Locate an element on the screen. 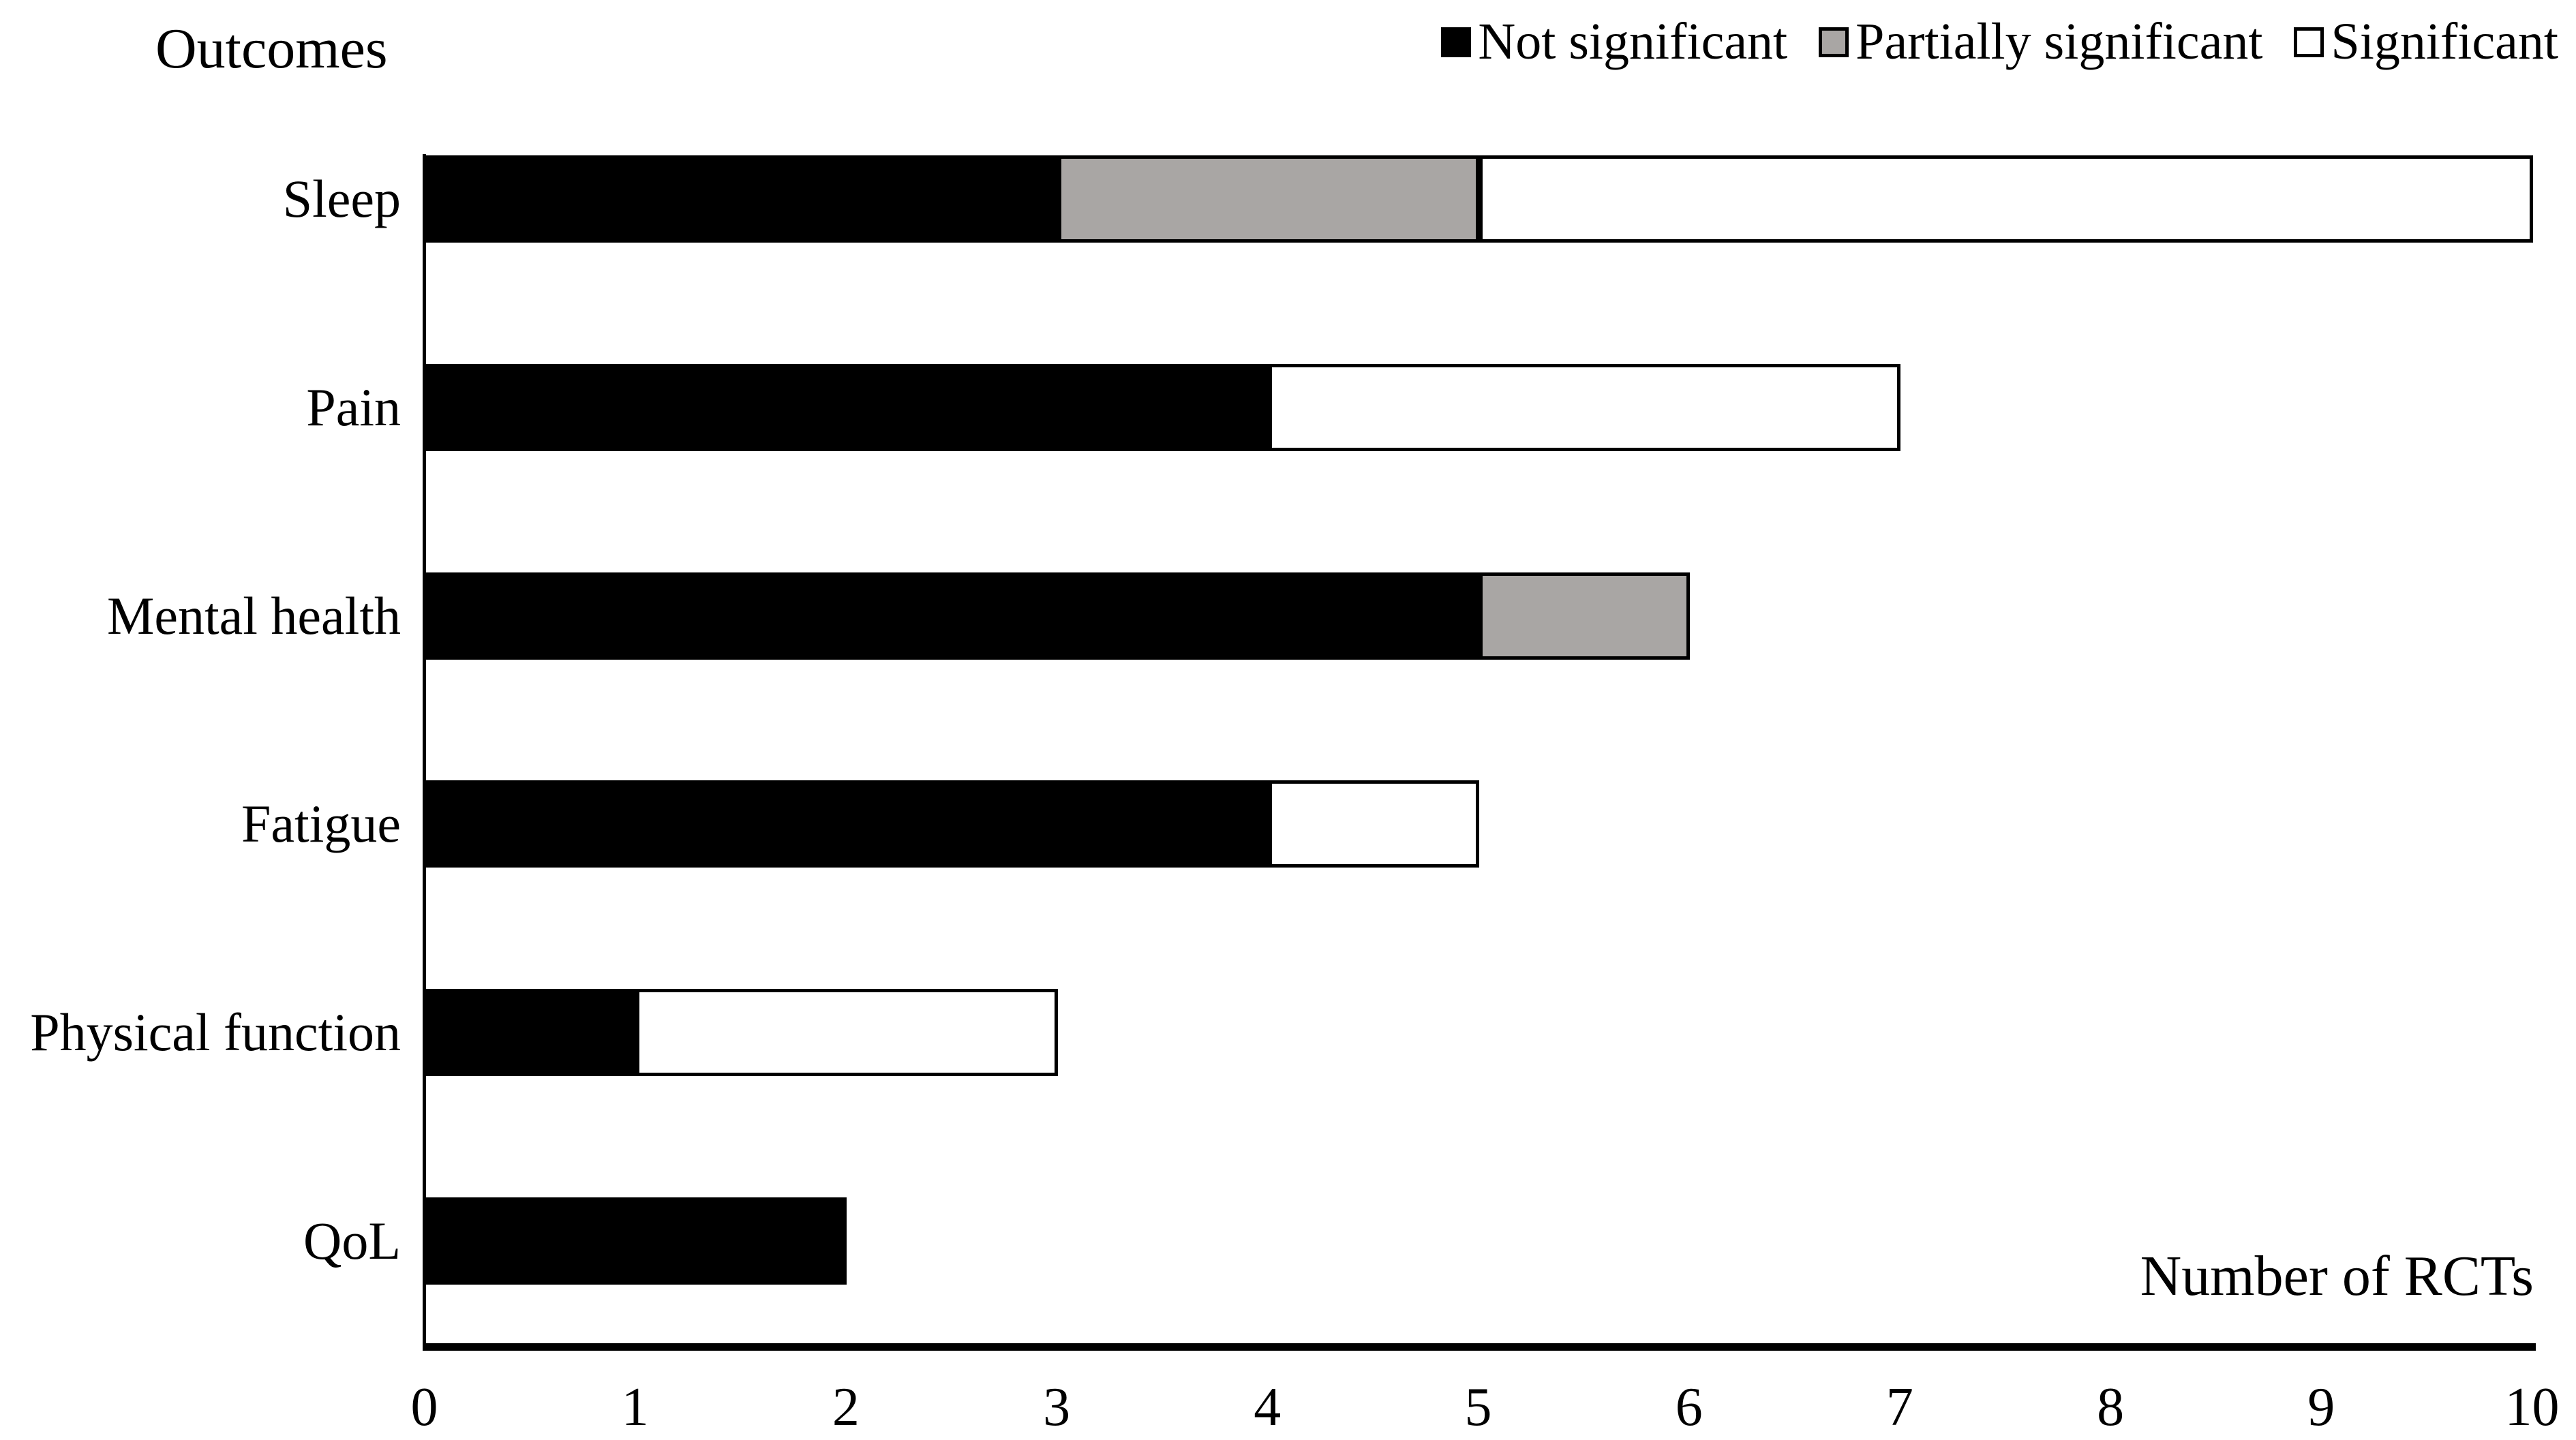 The height and width of the screenshot is (1440, 2576). y-axis-line is located at coordinates (425, 752).